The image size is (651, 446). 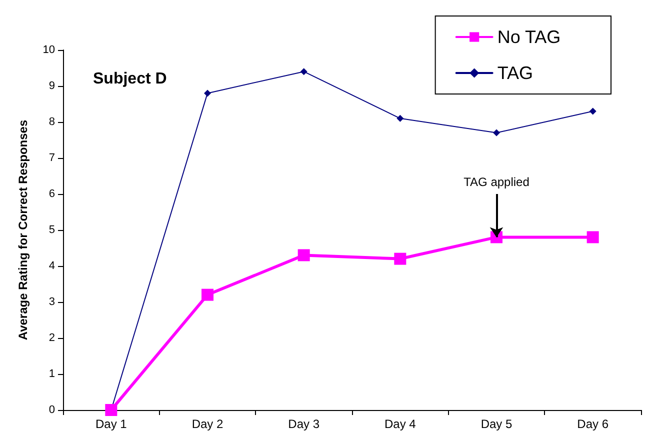 I want to click on y-tick-label: 5, so click(x=51, y=230).